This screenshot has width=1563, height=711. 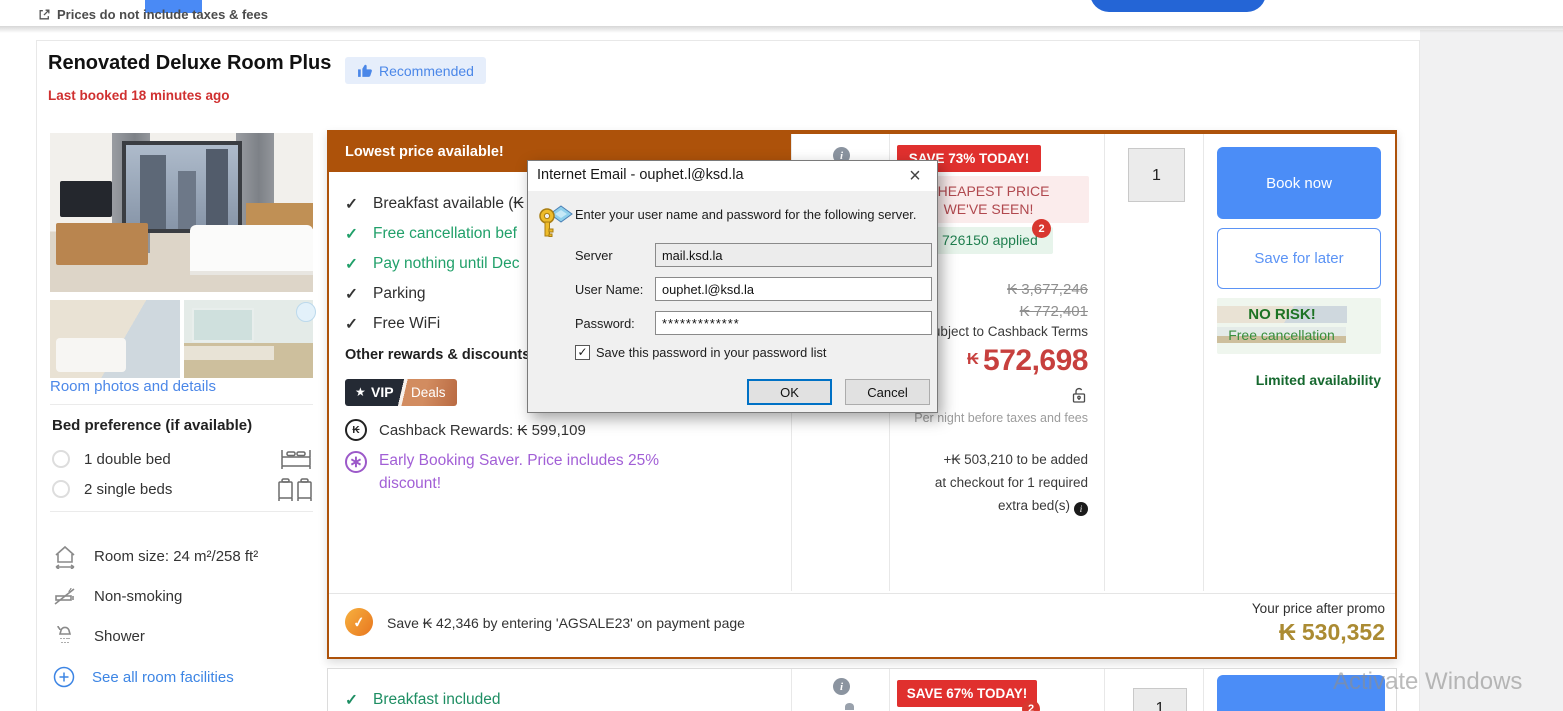 I want to click on fact-label: Shower, so click(x=119, y=636).